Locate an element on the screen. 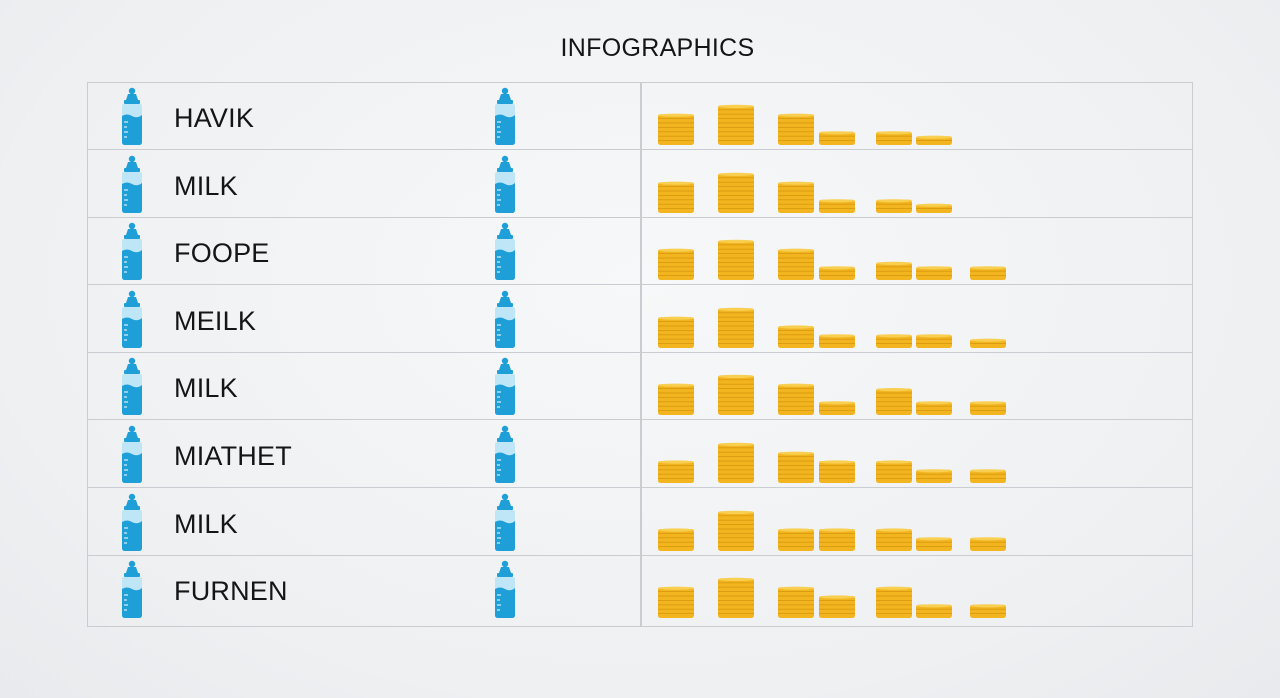 This screenshot has width=1280, height=698. column-divider is located at coordinates (641, 354).